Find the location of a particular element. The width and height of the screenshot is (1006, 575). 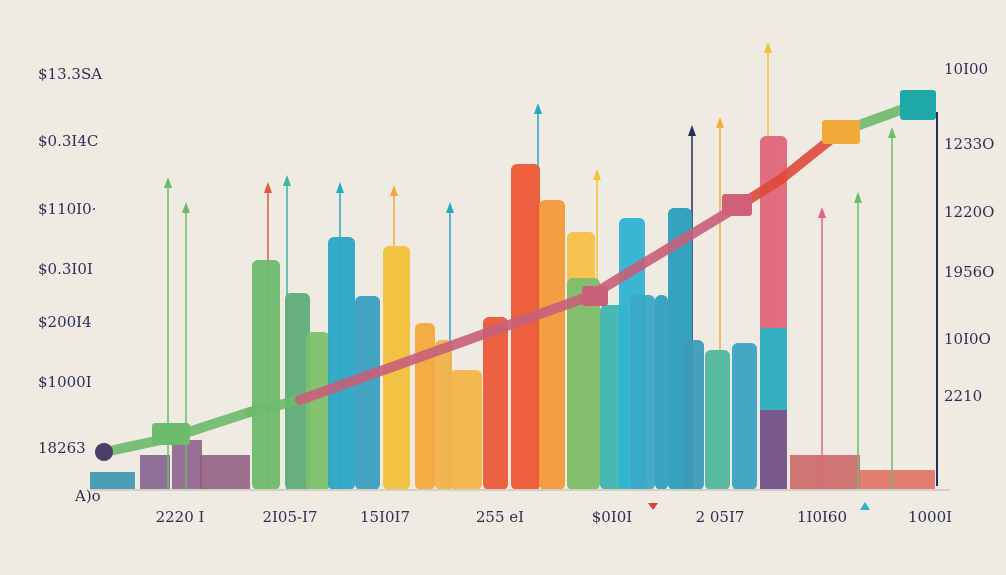

bottom-label: 2I05-I7 is located at coordinates (289, 517).